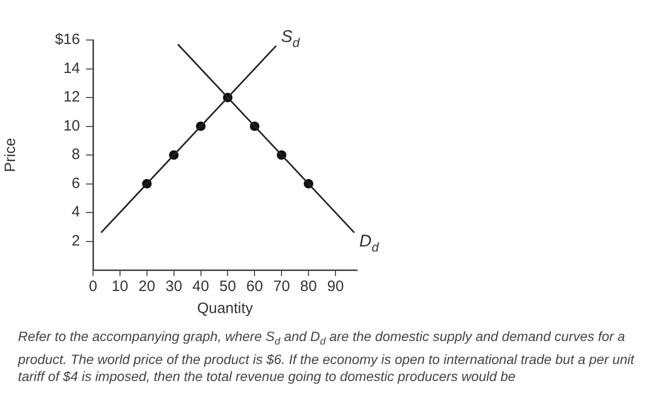 The image size is (653, 394). I want to click on y-tick-label: 2, so click(76, 241).